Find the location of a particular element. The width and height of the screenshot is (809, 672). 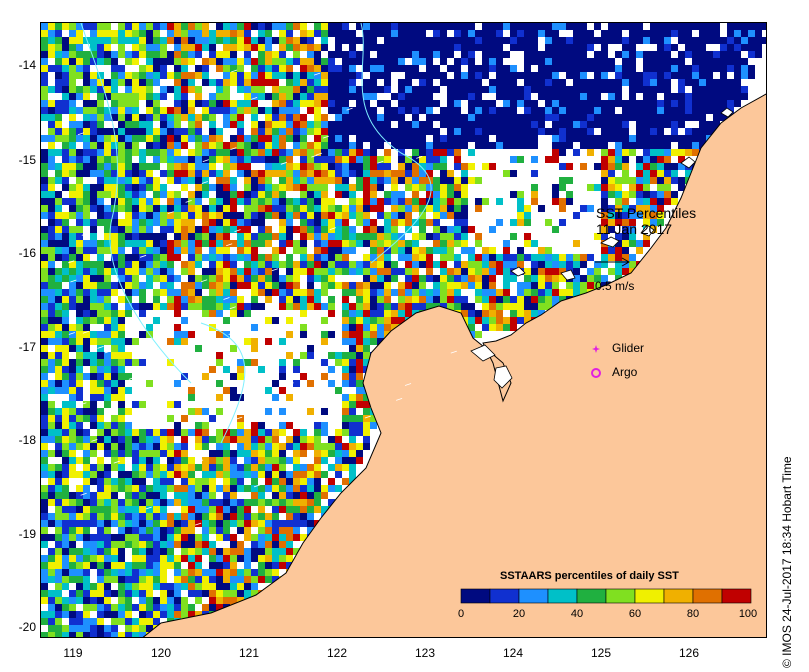

scale-arrow-label: 0.5 m/s is located at coordinates (615, 286).